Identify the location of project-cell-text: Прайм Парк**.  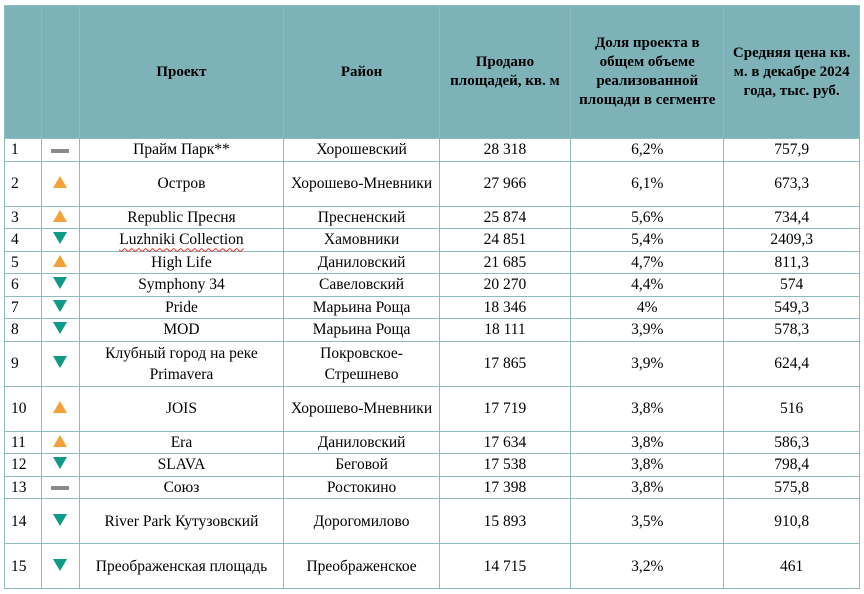
(181, 150).